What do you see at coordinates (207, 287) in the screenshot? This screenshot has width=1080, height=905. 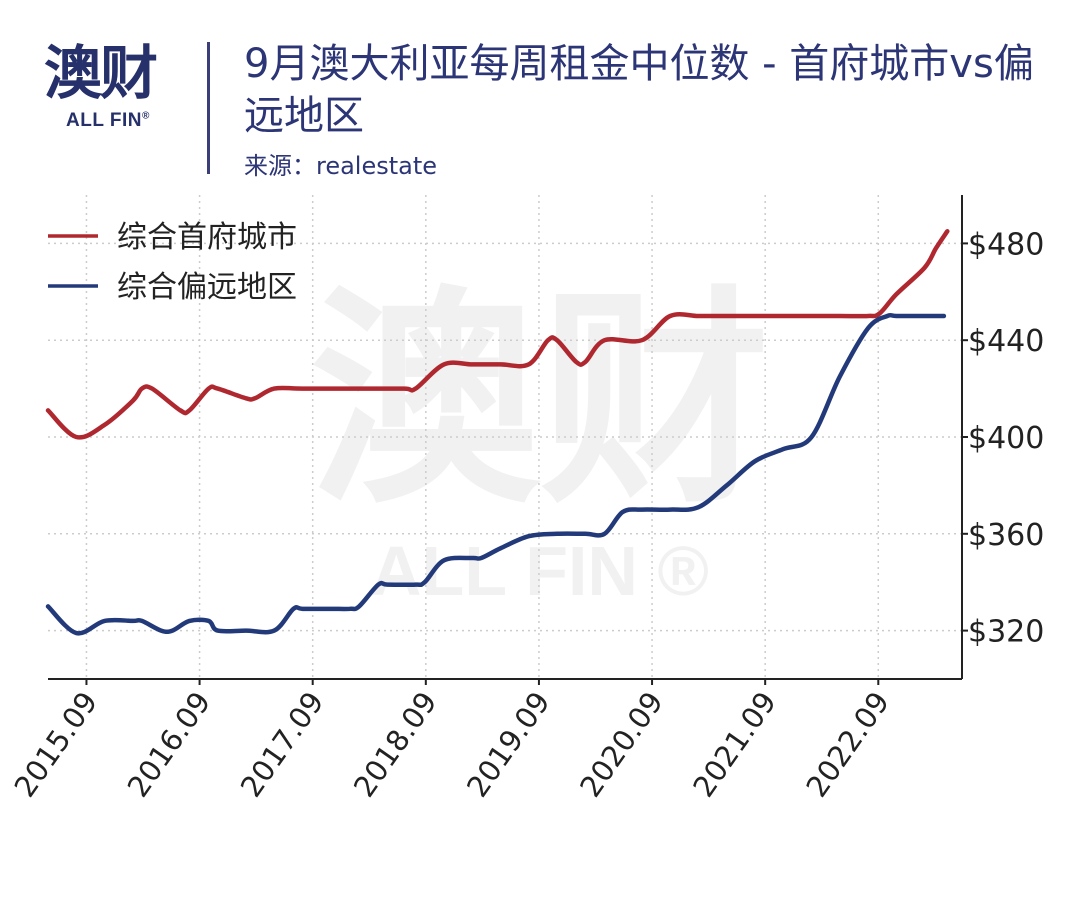 I see `legend-label: 综合偏远地区` at bounding box center [207, 287].